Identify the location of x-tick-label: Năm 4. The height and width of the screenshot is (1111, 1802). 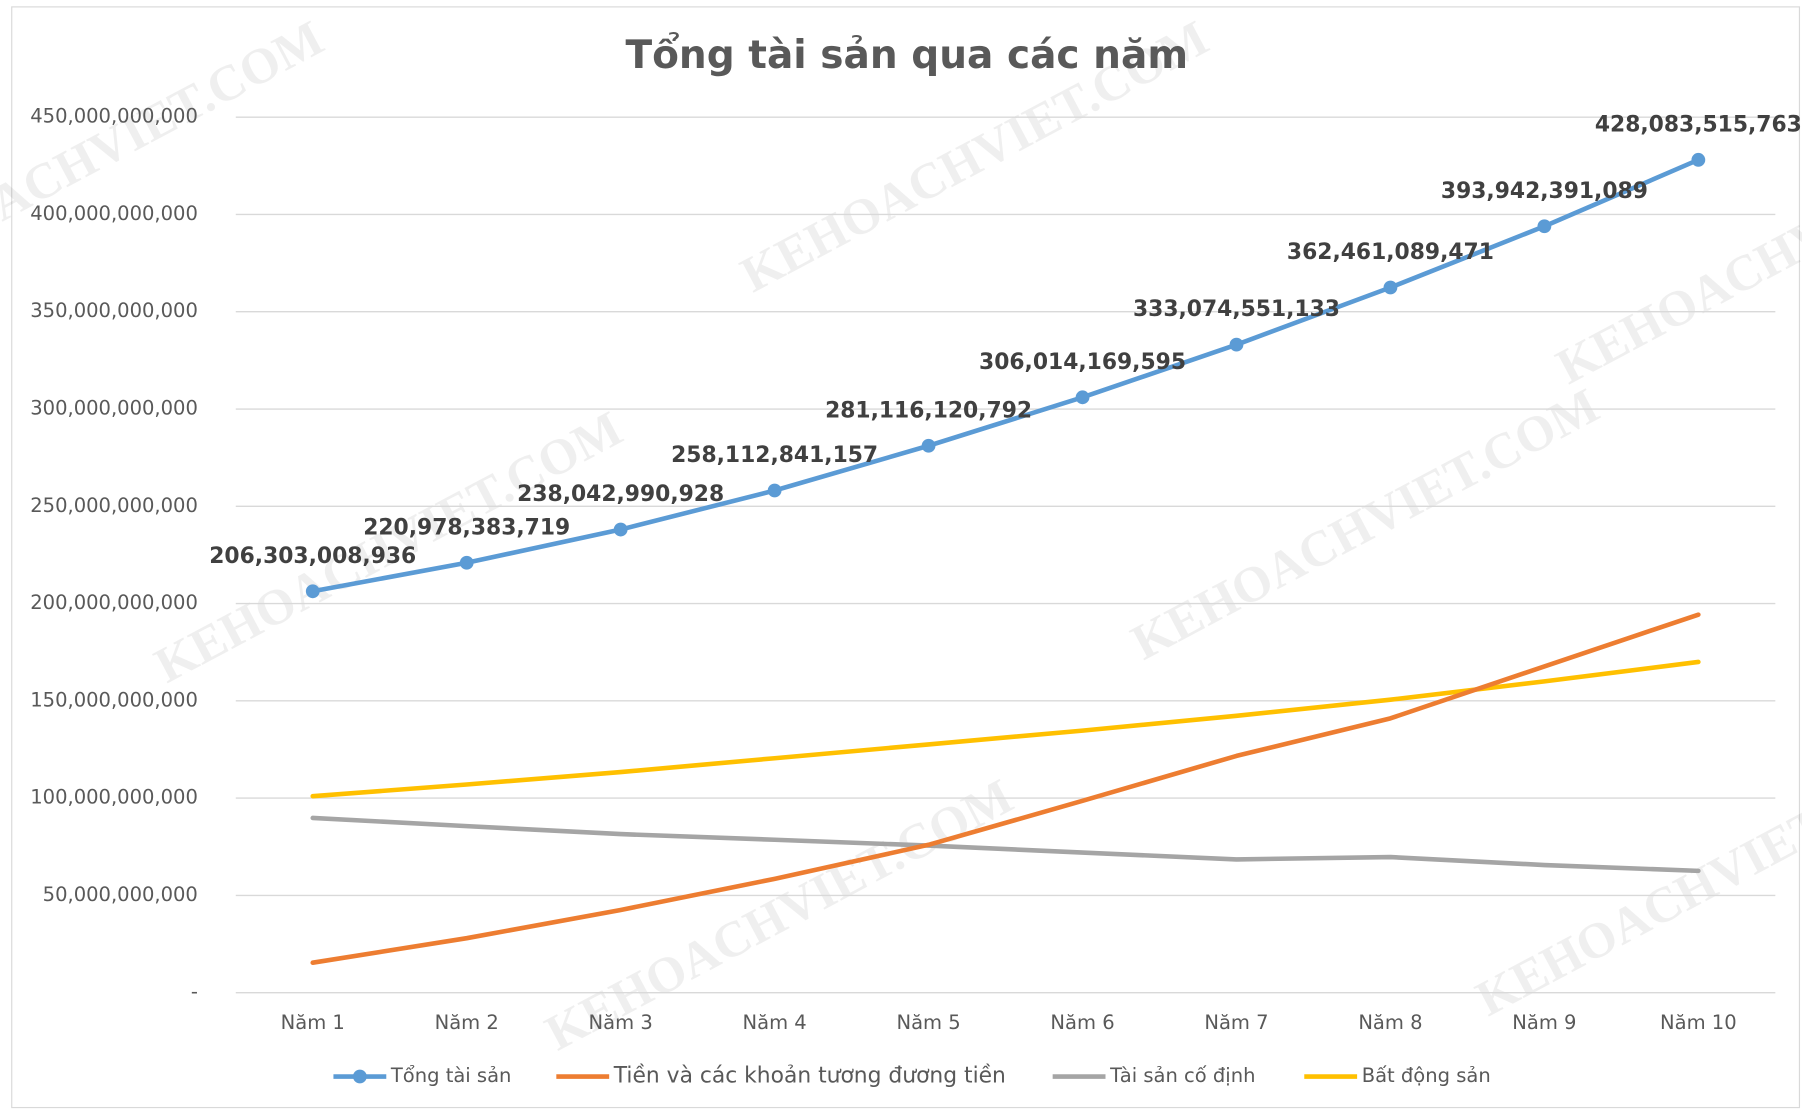
(775, 1022).